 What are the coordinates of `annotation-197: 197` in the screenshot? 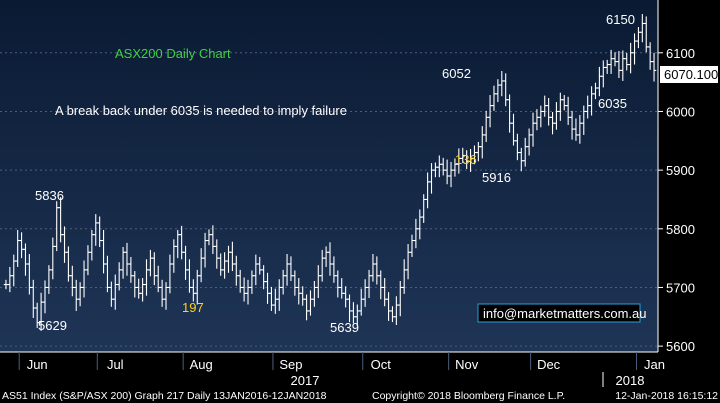 It's located at (193, 307).